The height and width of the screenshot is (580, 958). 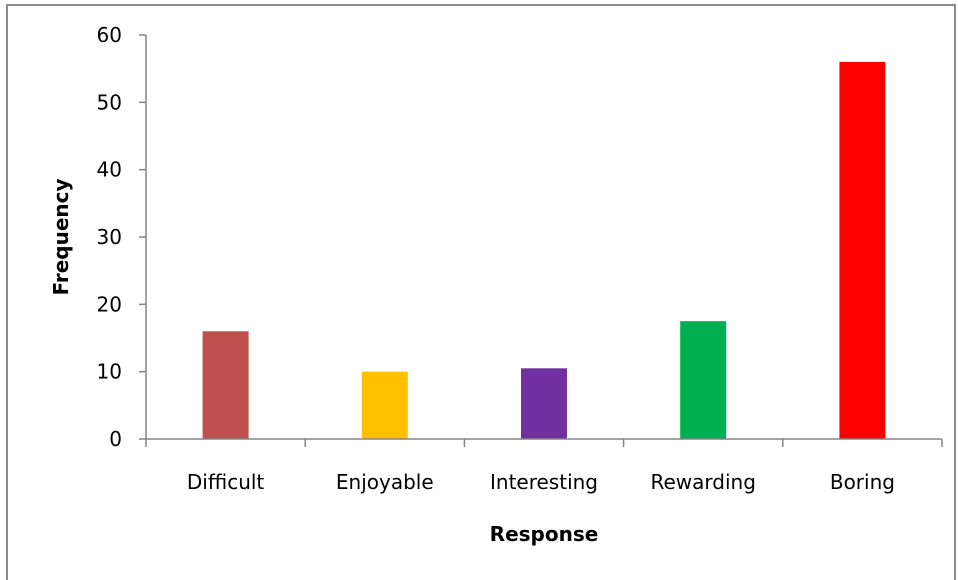 I want to click on bar-interesting, so click(x=544, y=403).